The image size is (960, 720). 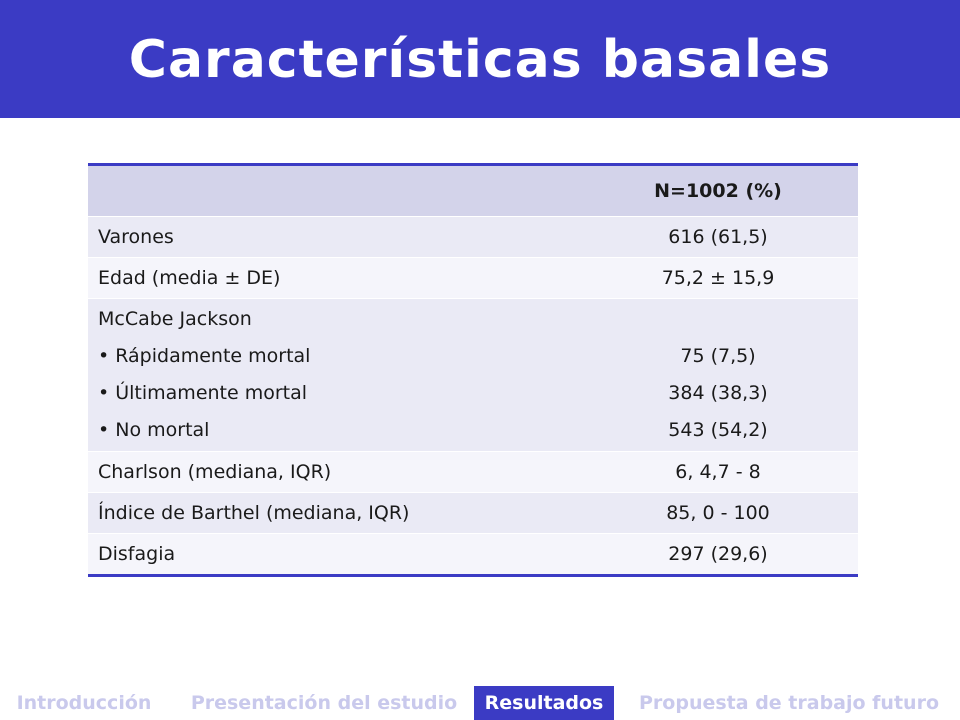 What do you see at coordinates (718, 278) in the screenshot?
I see `row-value: 75,2 ± 15,9` at bounding box center [718, 278].